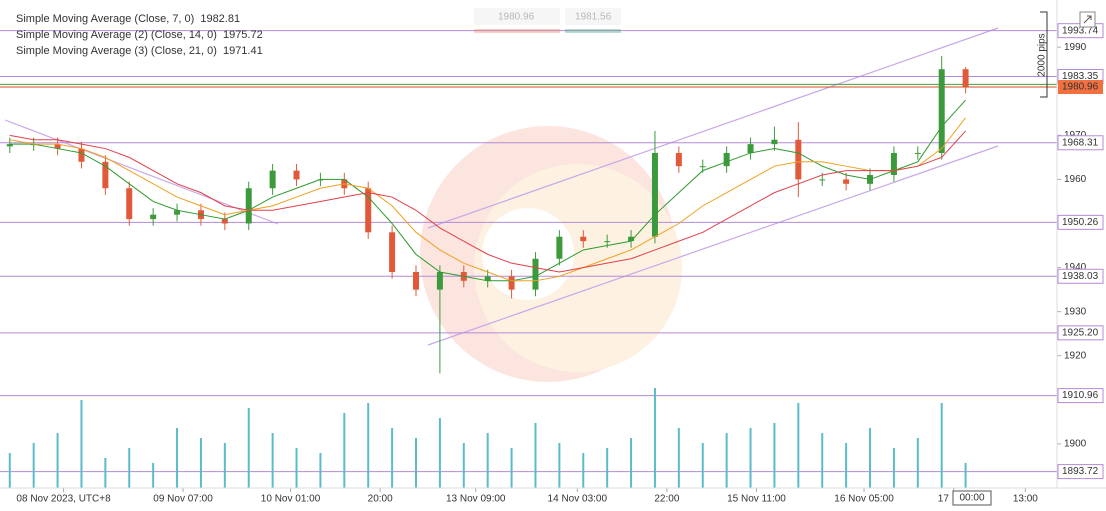  I want to click on crosshair-label: 00:00, so click(971, 498).